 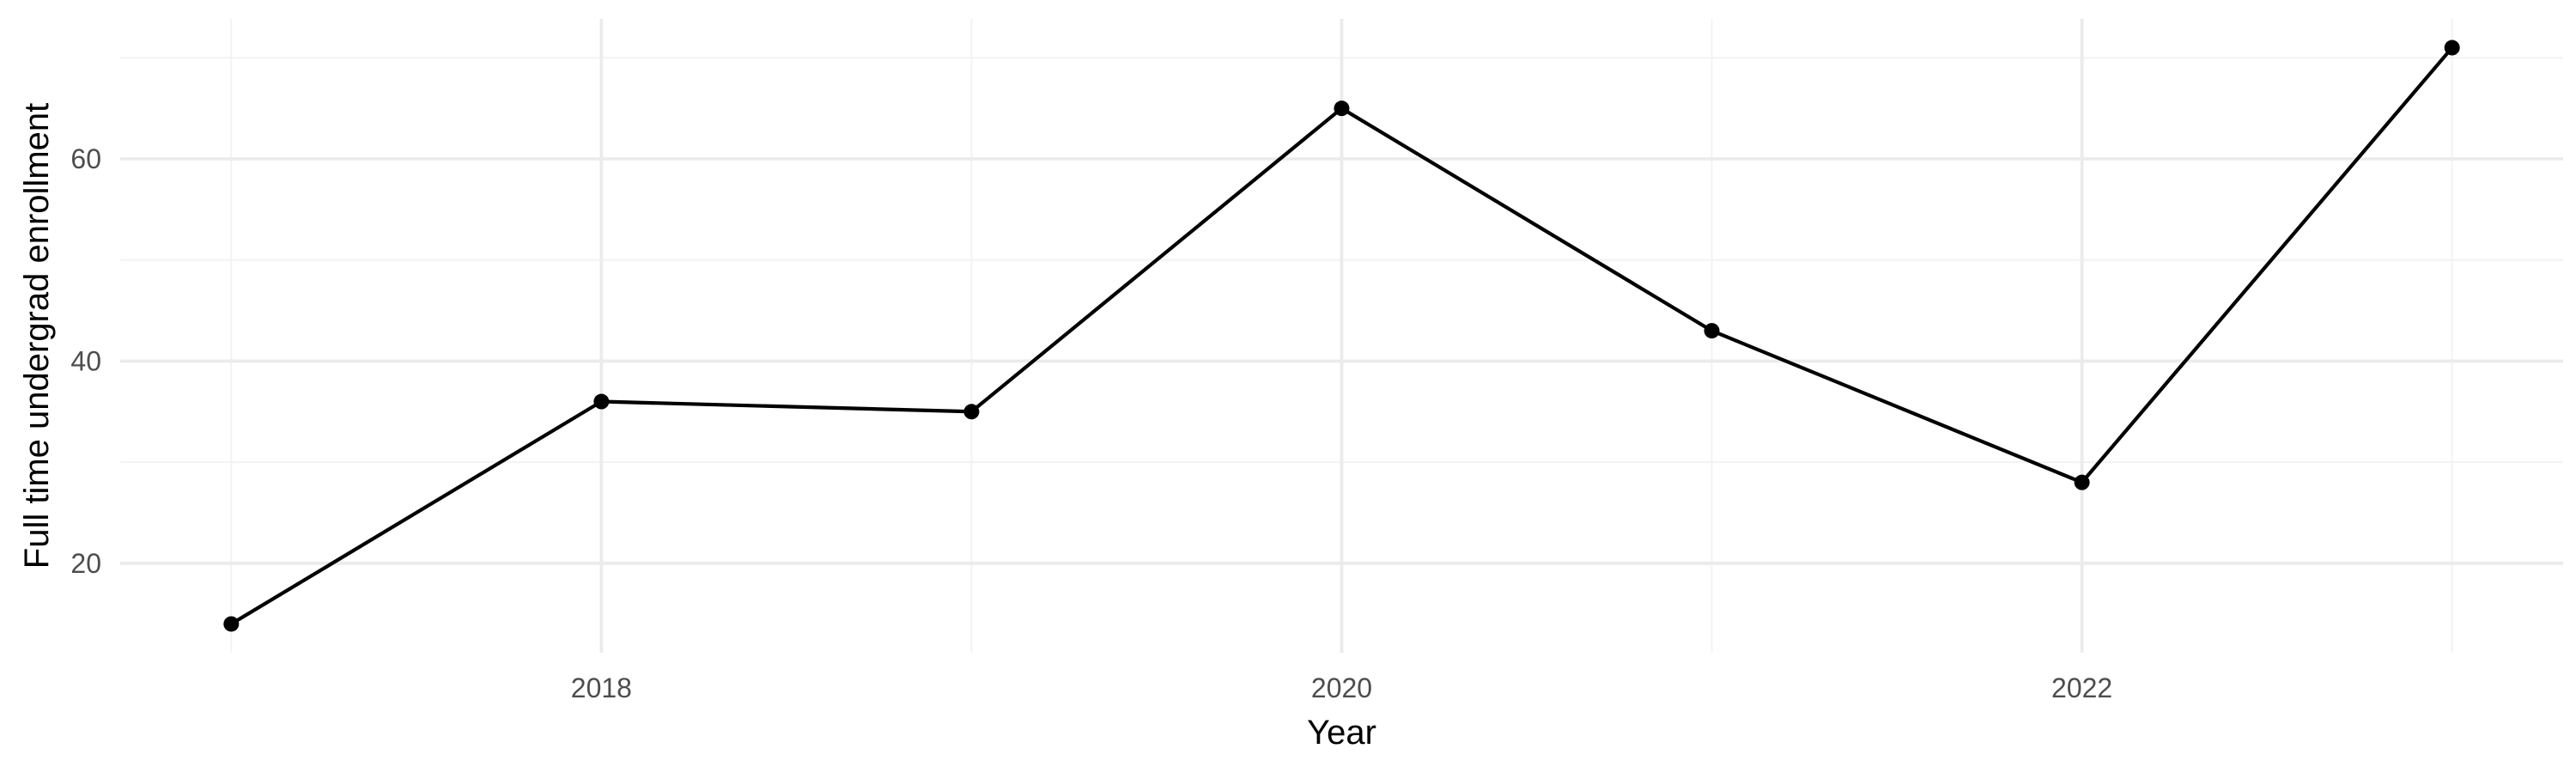 I want to click on y-tick-label: 40, so click(x=85, y=360).